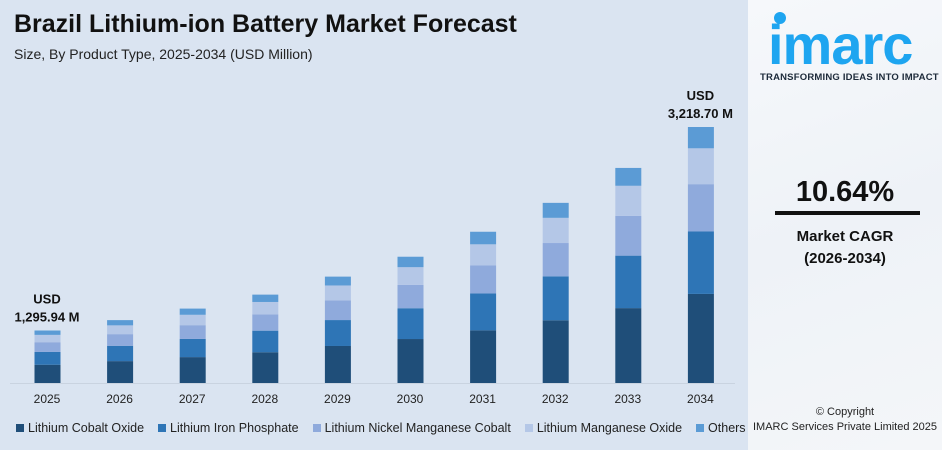  What do you see at coordinates (627, 399) in the screenshot?
I see `x-tick-label: 2033` at bounding box center [627, 399].